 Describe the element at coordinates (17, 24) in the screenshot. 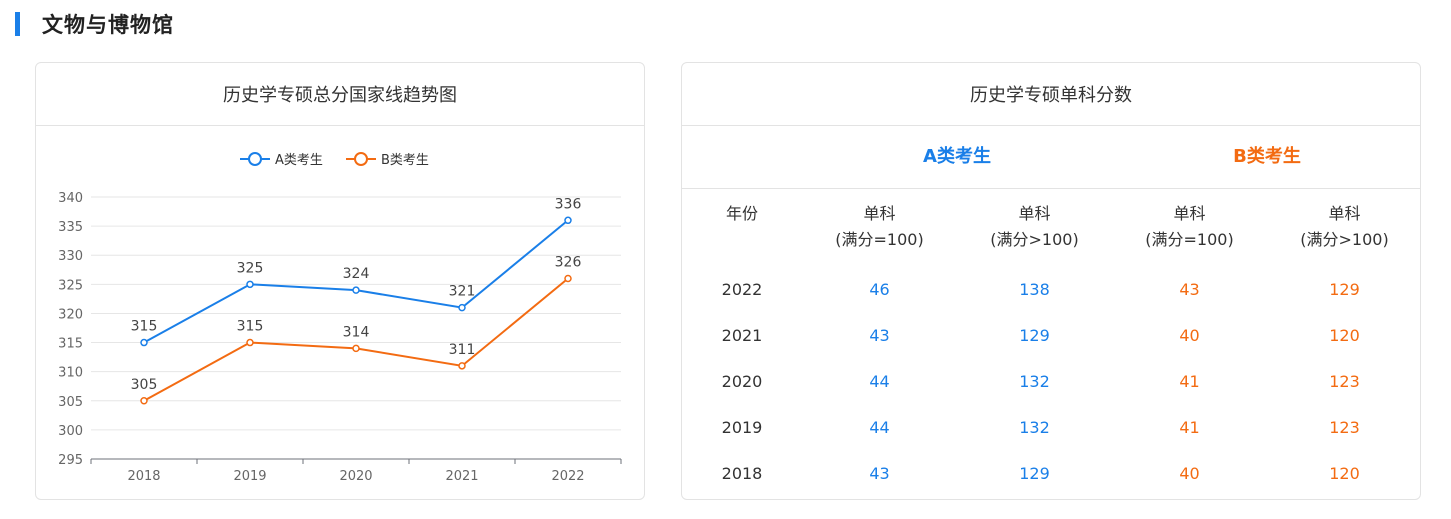

I see `section-accent-bar` at that location.